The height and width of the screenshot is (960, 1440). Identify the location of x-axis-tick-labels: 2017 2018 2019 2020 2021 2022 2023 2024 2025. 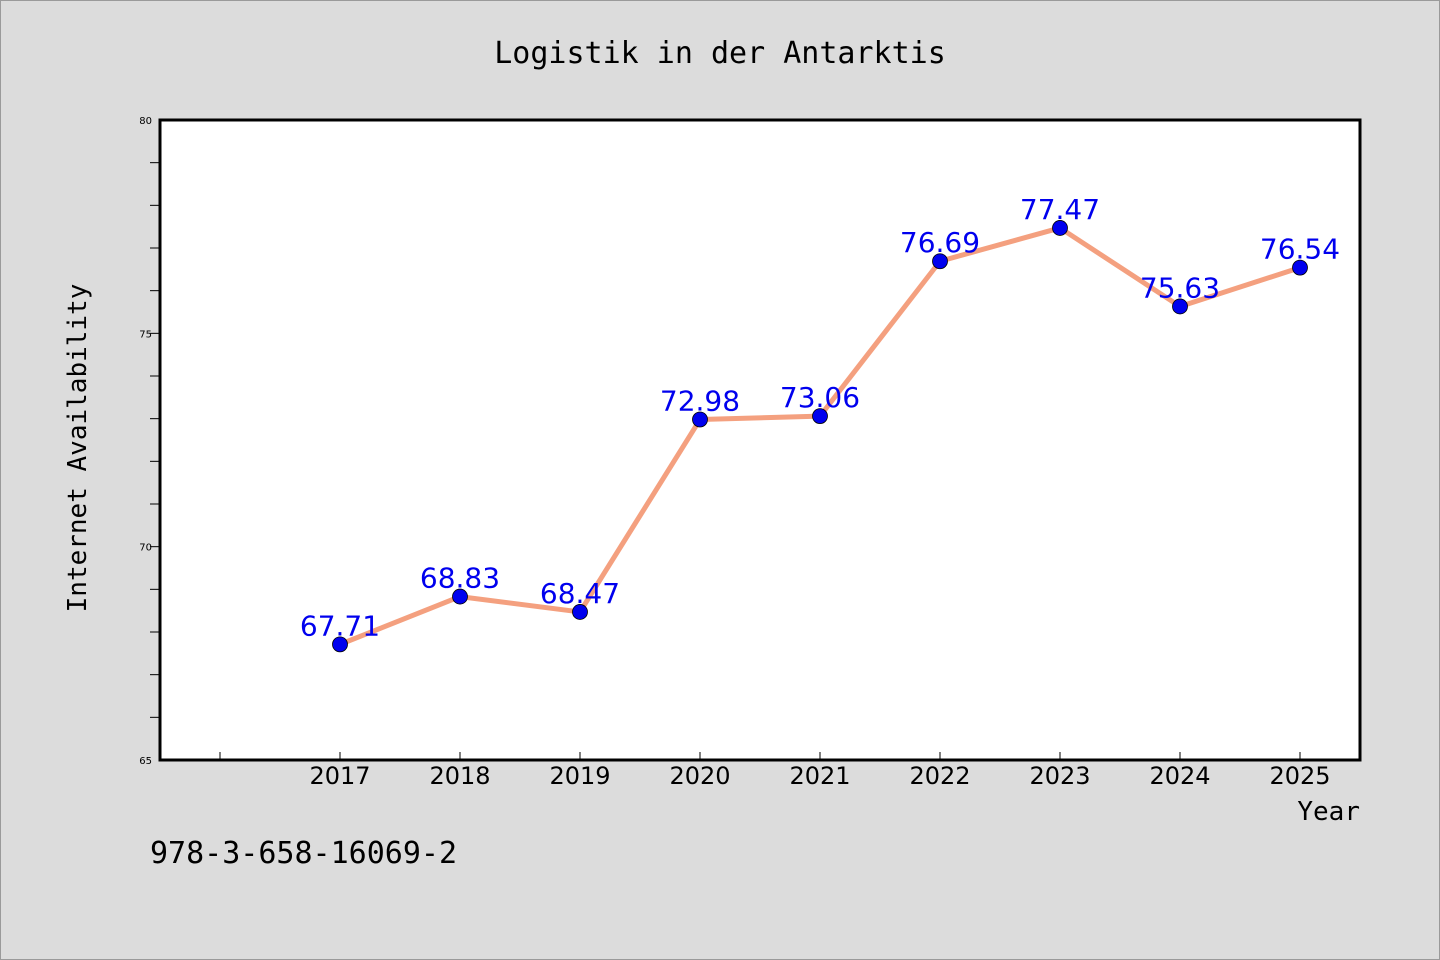
(819, 776).